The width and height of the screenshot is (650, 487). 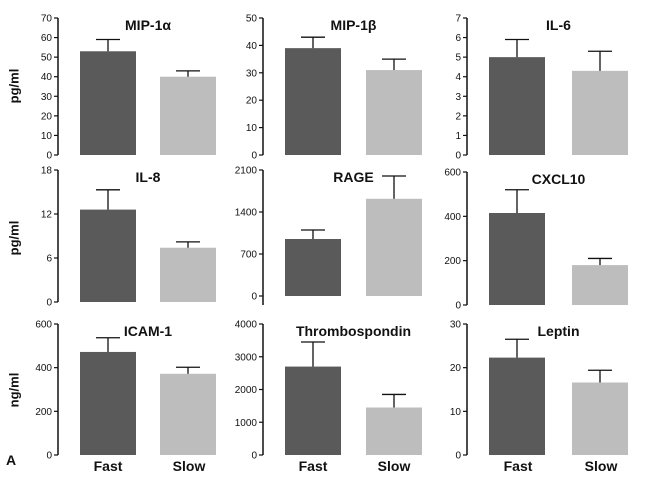 What do you see at coordinates (246, 423) in the screenshot?
I see `thrombospondin-tick-label-1: 1000` at bounding box center [246, 423].